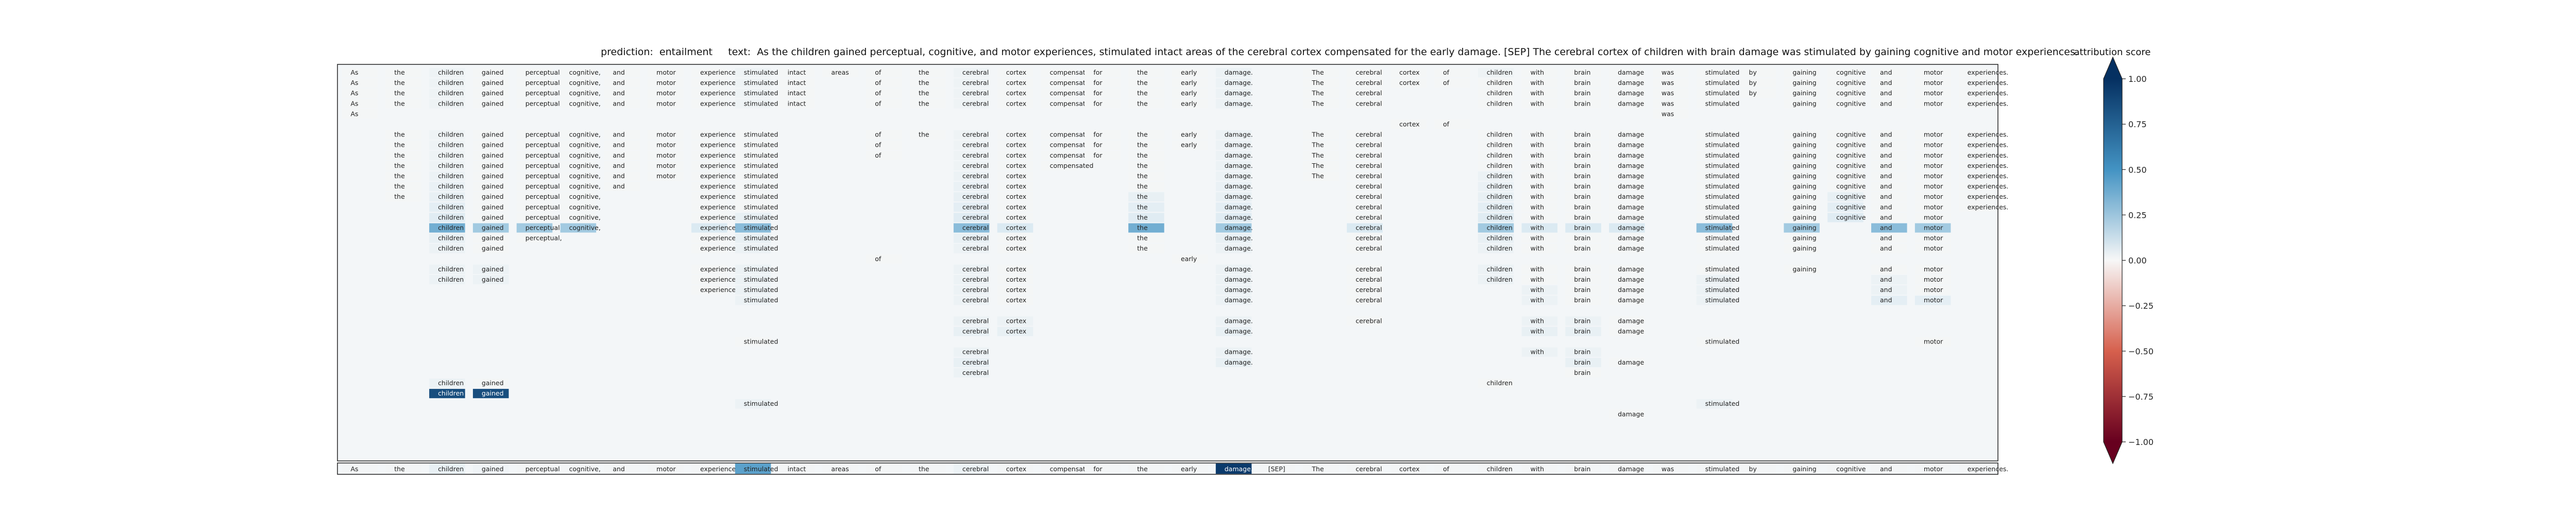  Describe the element at coordinates (797, 103) in the screenshot. I see `token-label: intact` at that location.